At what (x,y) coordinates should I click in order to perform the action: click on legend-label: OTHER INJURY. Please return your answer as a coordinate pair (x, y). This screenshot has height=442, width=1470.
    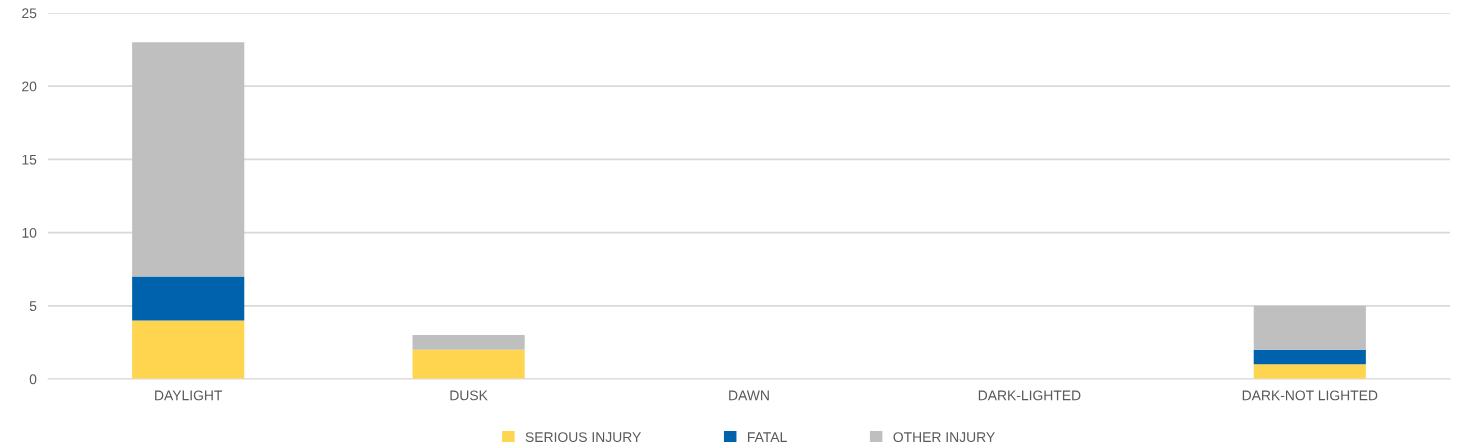
    Looking at the image, I should click on (944, 437).